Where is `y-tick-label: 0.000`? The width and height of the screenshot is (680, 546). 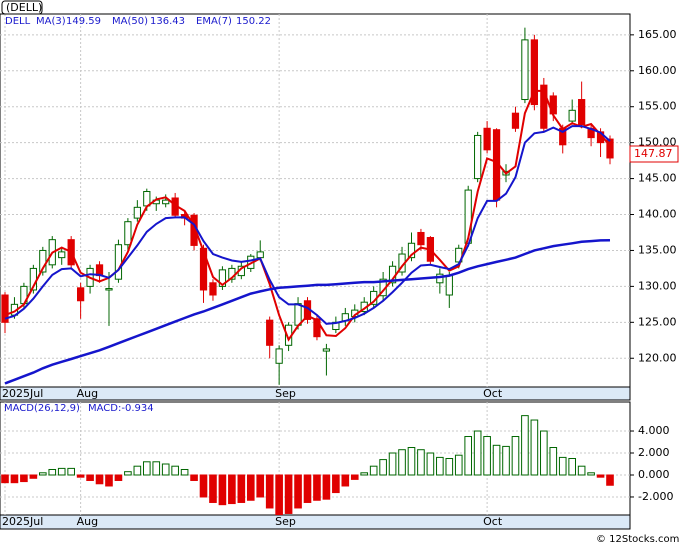 y-tick-label: 0.000 is located at coordinates (654, 474).